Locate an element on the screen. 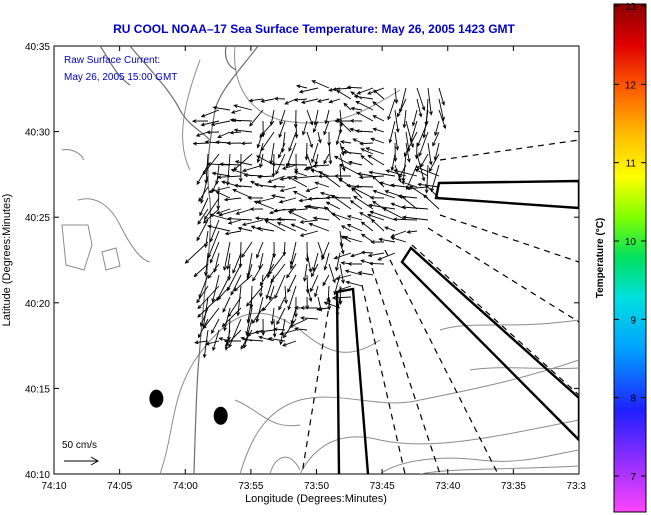  x-tick-label: 73:40 is located at coordinates (447, 486).